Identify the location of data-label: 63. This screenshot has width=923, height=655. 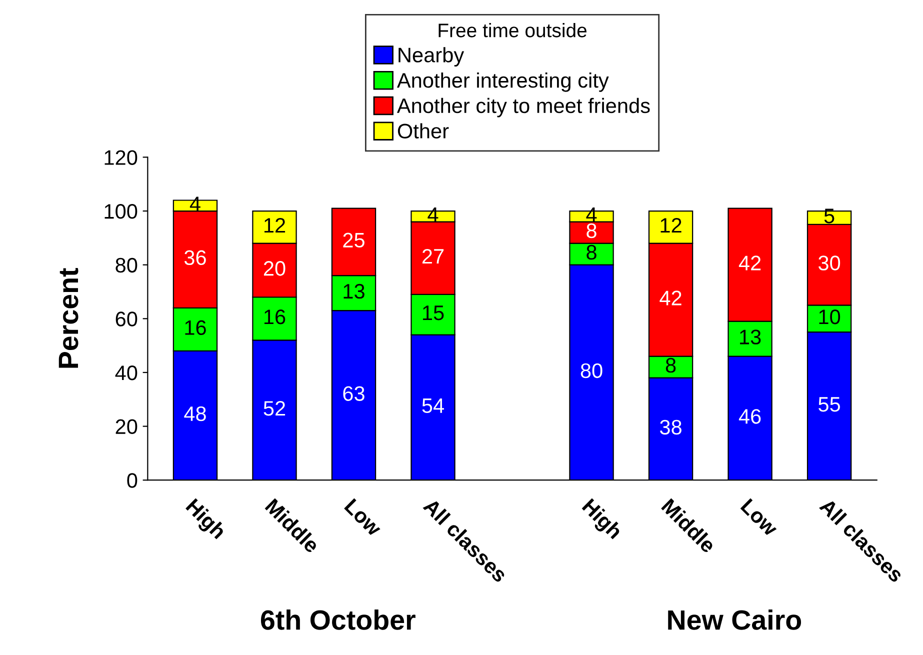
(353, 393).